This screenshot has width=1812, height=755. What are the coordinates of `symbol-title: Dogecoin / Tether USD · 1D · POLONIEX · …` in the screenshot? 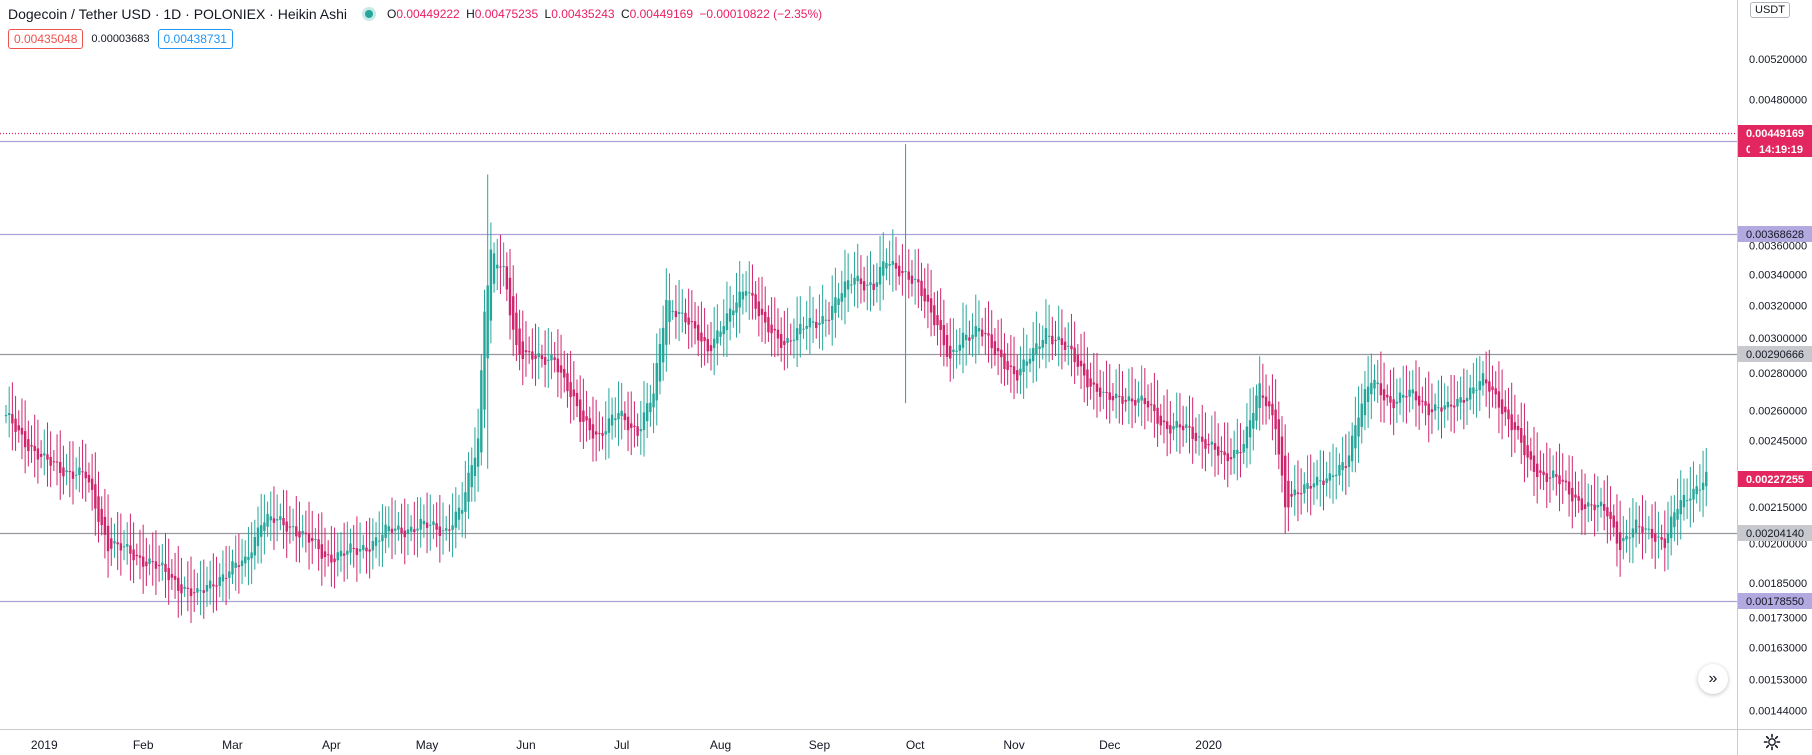 It's located at (177, 14).